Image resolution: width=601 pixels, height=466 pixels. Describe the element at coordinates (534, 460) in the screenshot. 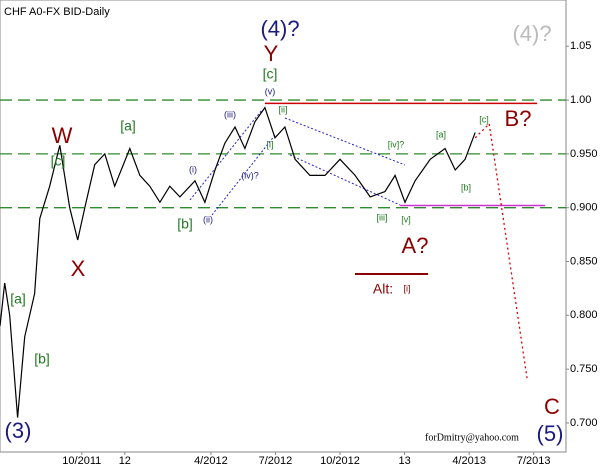

I see `x-tick-label: 7/2013` at that location.